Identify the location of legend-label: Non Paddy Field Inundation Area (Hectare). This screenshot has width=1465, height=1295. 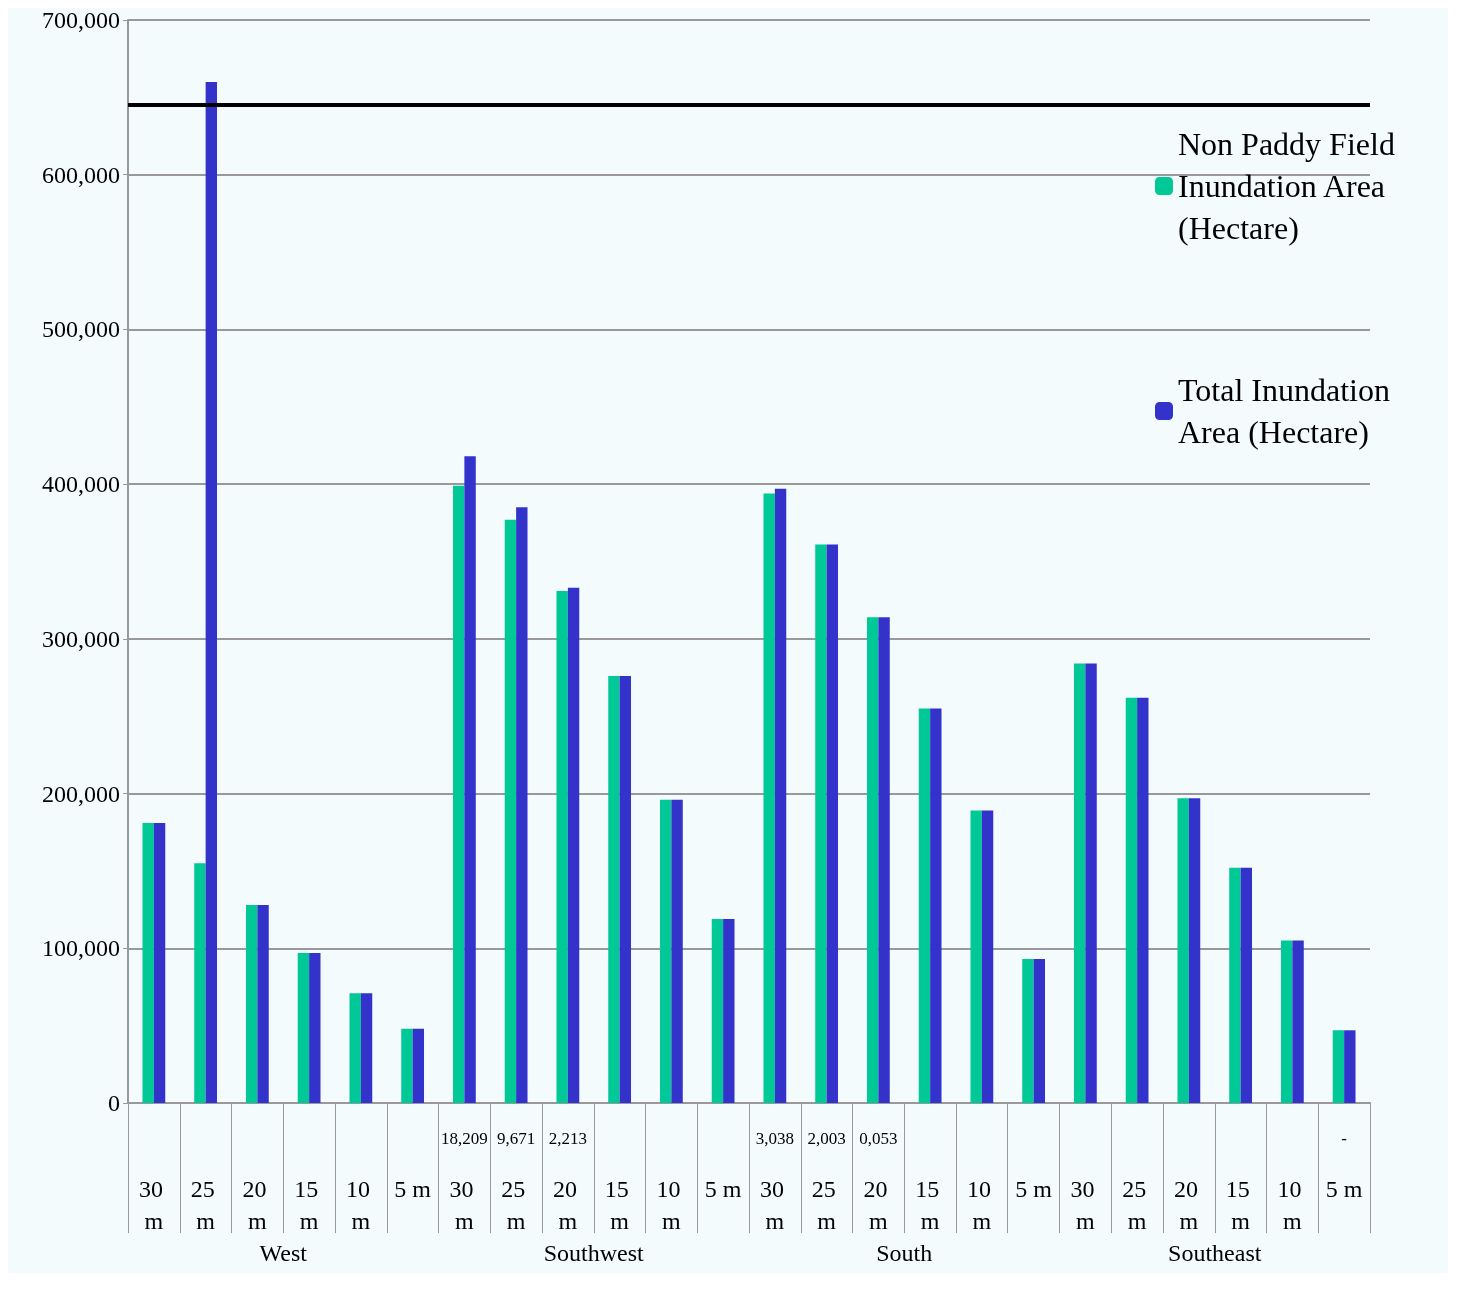
(1290, 186).